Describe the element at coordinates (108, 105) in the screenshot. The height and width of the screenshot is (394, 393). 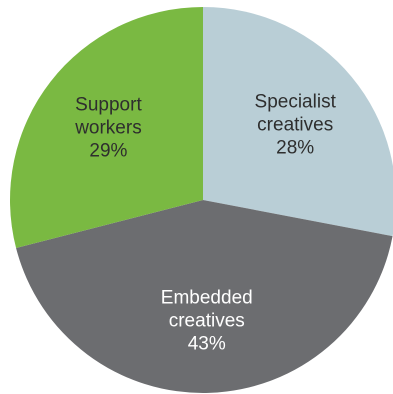
I see `slice-category-label: Support` at that location.